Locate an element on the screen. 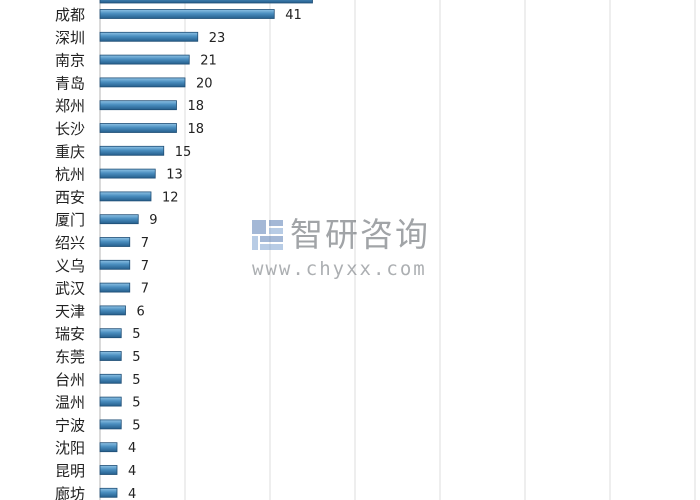 Image resolution: width=700 pixels, height=500 pixels. data-label: 21 is located at coordinates (208, 61).